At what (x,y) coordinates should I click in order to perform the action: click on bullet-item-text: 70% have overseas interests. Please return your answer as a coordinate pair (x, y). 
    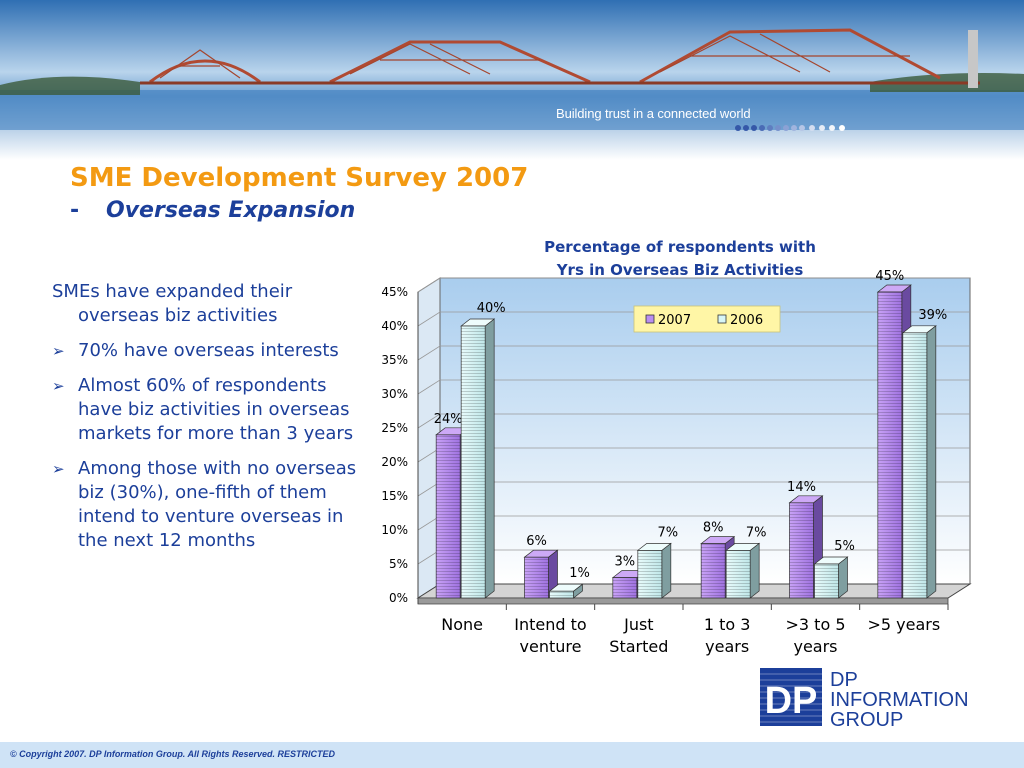
    Looking at the image, I should click on (208, 350).